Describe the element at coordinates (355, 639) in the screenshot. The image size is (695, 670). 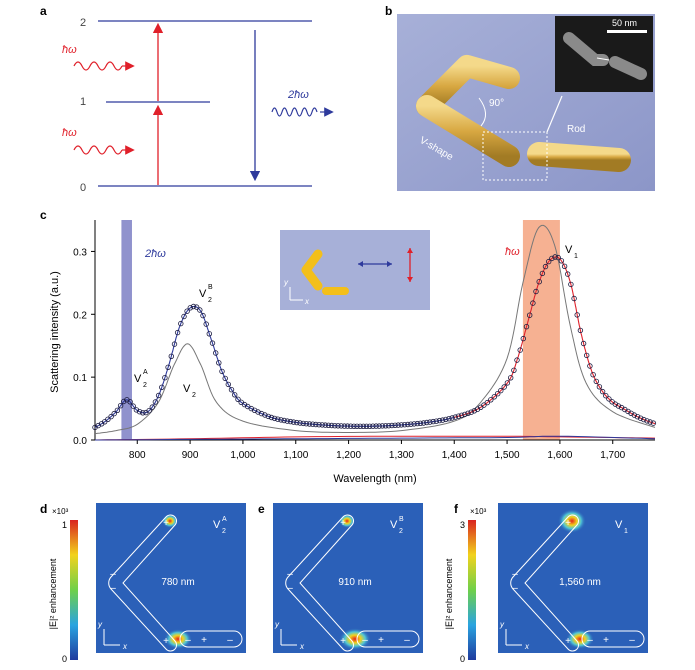
I see `hotspot` at that location.